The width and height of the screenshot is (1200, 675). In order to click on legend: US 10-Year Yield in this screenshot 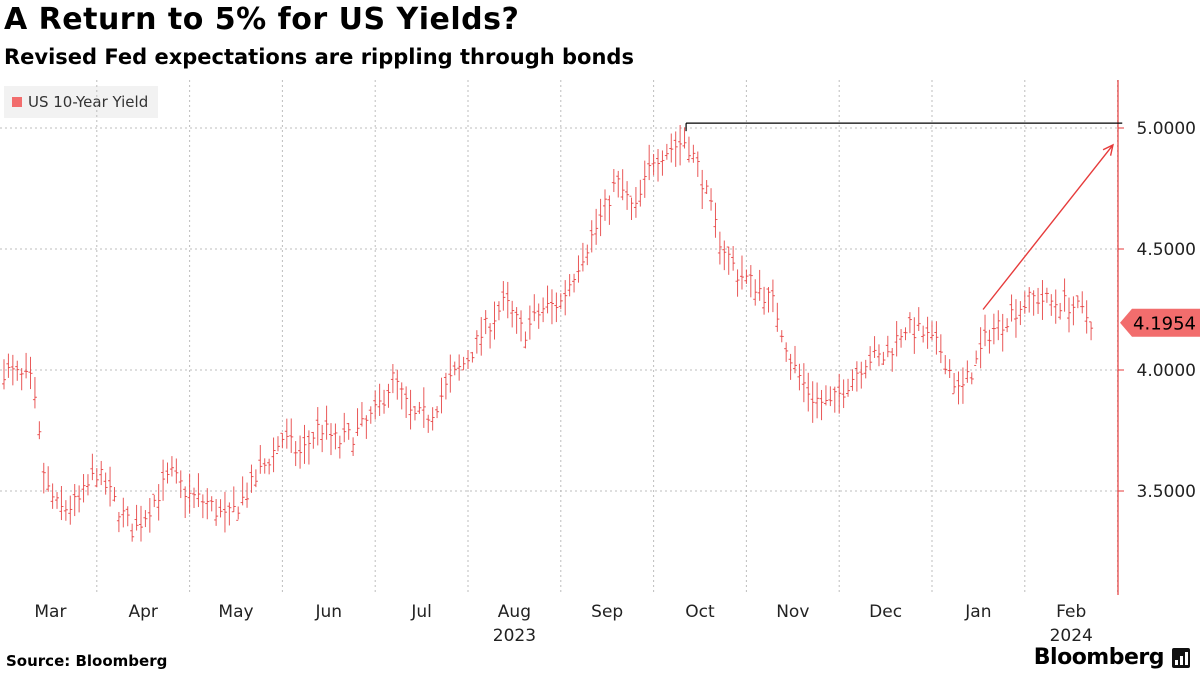, I will do `click(81, 102)`.